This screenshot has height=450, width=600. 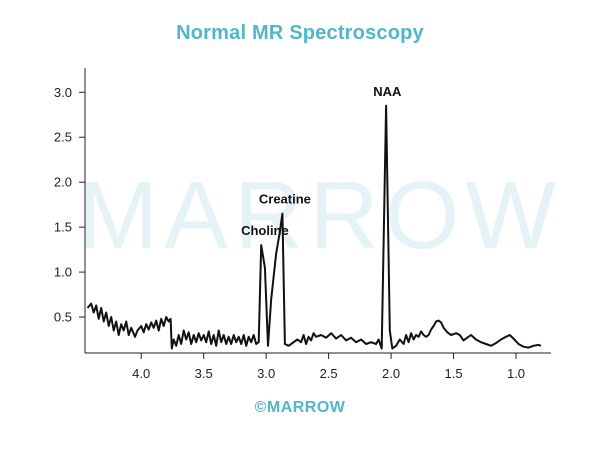 I want to click on x-tick-label: 3.0, so click(x=266, y=373).